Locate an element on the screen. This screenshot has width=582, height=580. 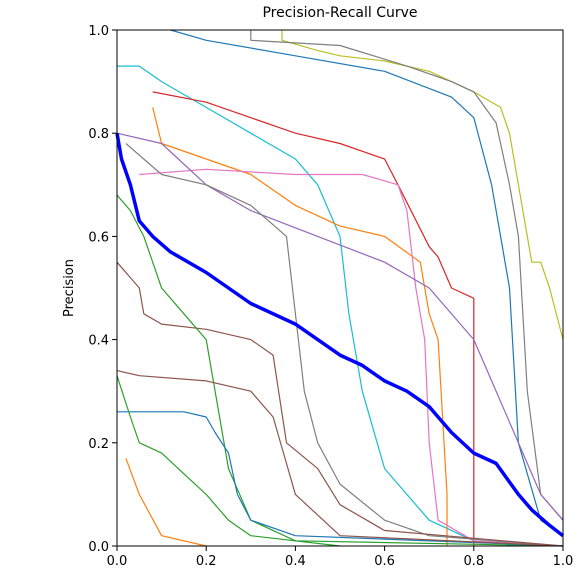
y-tick-label: 0.2 is located at coordinates (98, 444).